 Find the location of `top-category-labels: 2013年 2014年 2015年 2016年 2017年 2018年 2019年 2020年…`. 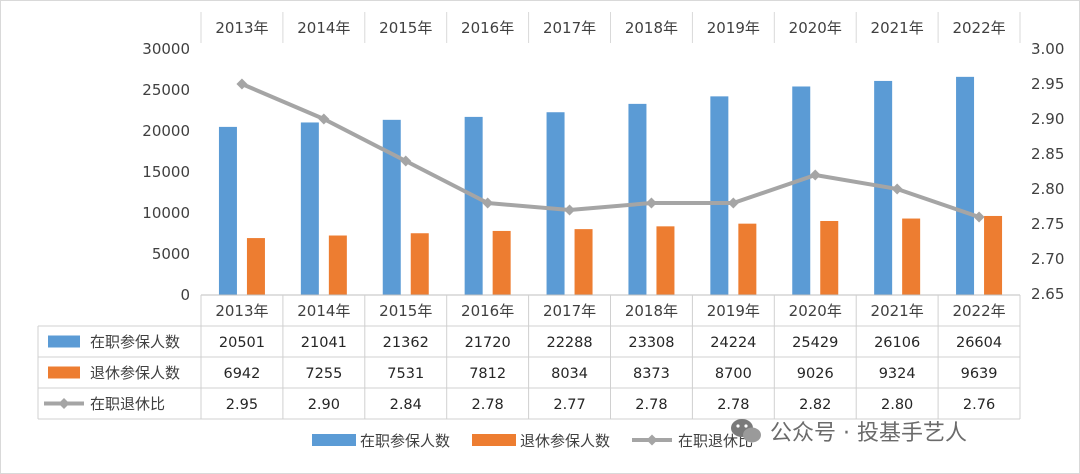

top-category-labels: 2013年 2014年 2015年 2016年 2017年 2018年 2019年 2020年… is located at coordinates (610, 27).